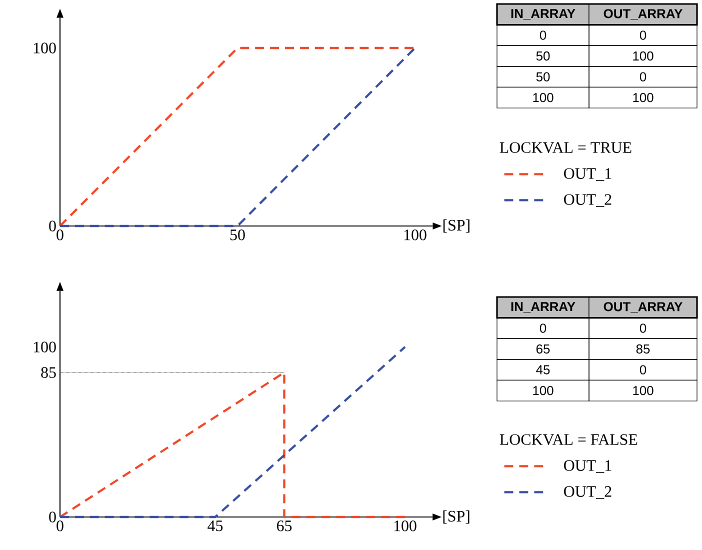  Describe the element at coordinates (237, 235) in the screenshot. I see `x-tick-label: 50` at that location.